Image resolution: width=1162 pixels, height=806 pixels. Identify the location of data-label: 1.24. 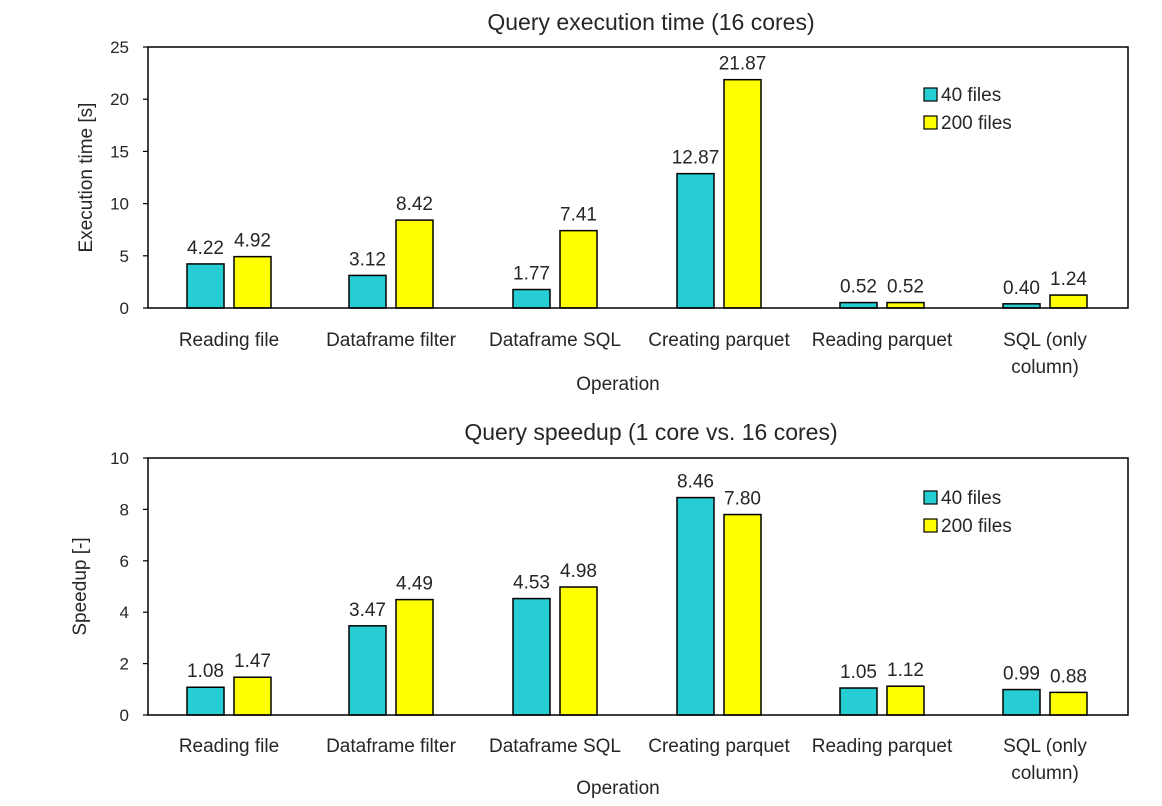
(1068, 279).